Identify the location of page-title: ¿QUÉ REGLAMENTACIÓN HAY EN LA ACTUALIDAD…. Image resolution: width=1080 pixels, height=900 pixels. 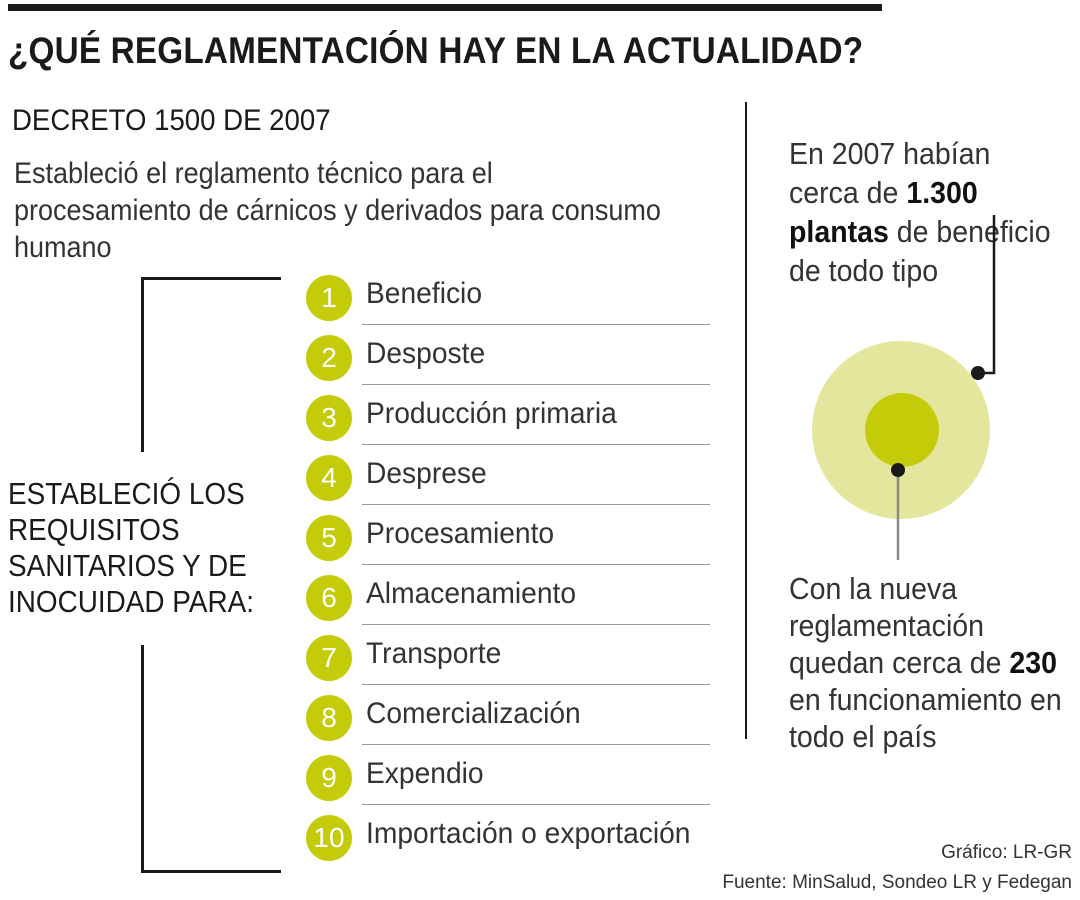
(436, 50).